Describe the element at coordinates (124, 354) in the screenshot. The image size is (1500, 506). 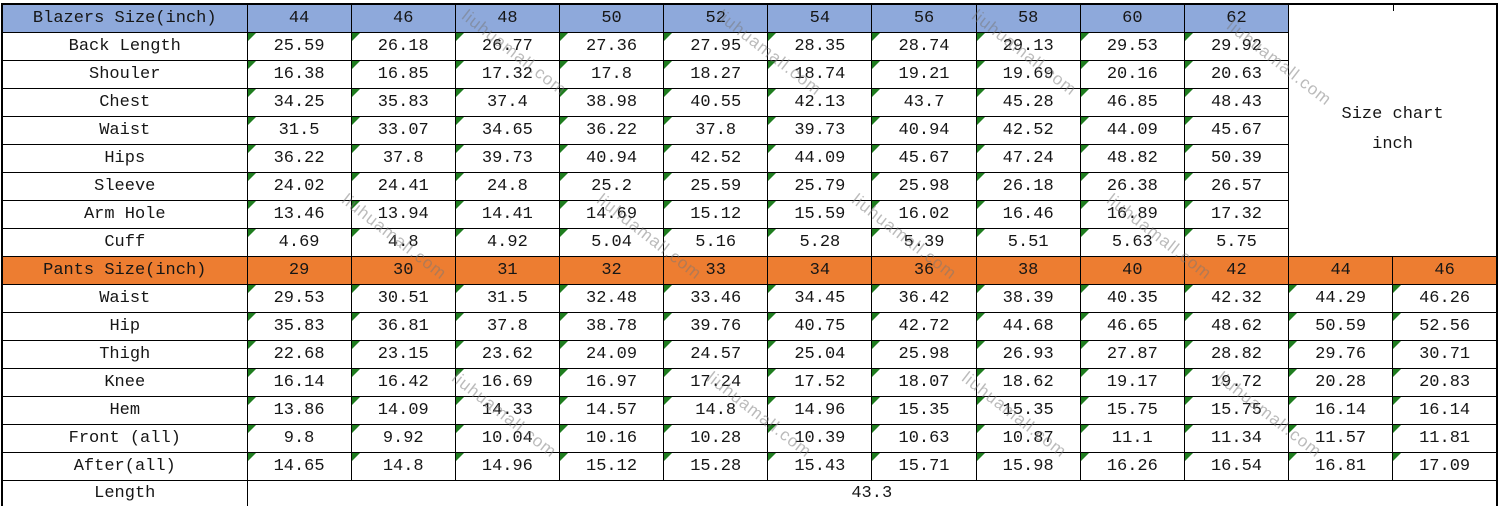
I see `pants-row-label: Thigh` at that location.